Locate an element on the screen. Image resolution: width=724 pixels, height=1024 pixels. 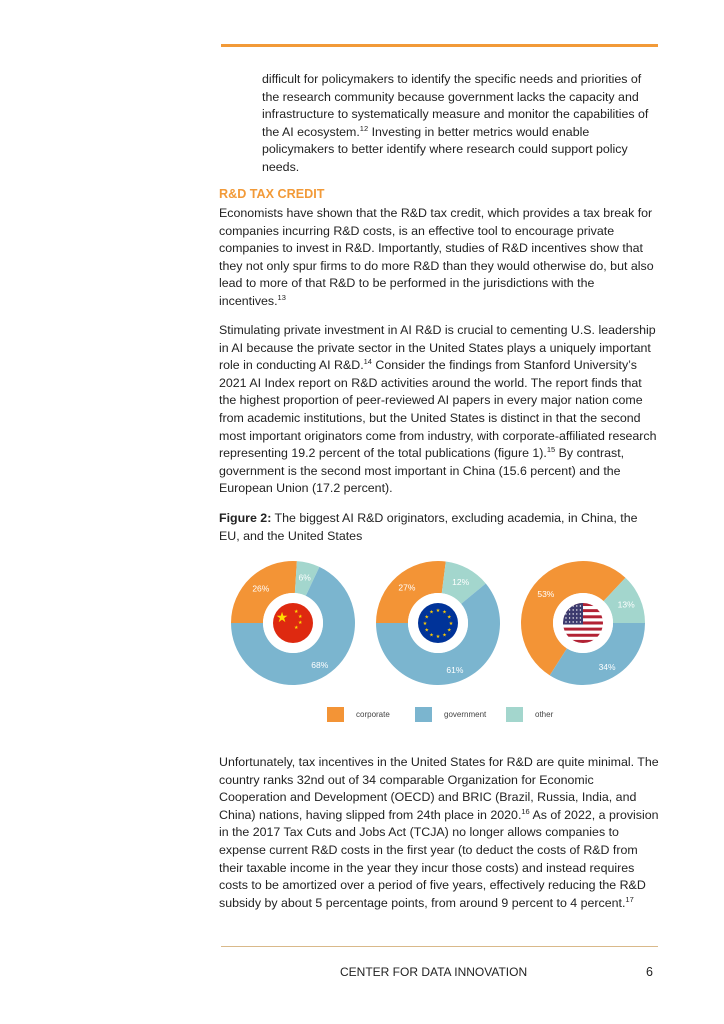
legend-label: government is located at coordinates (465, 714).